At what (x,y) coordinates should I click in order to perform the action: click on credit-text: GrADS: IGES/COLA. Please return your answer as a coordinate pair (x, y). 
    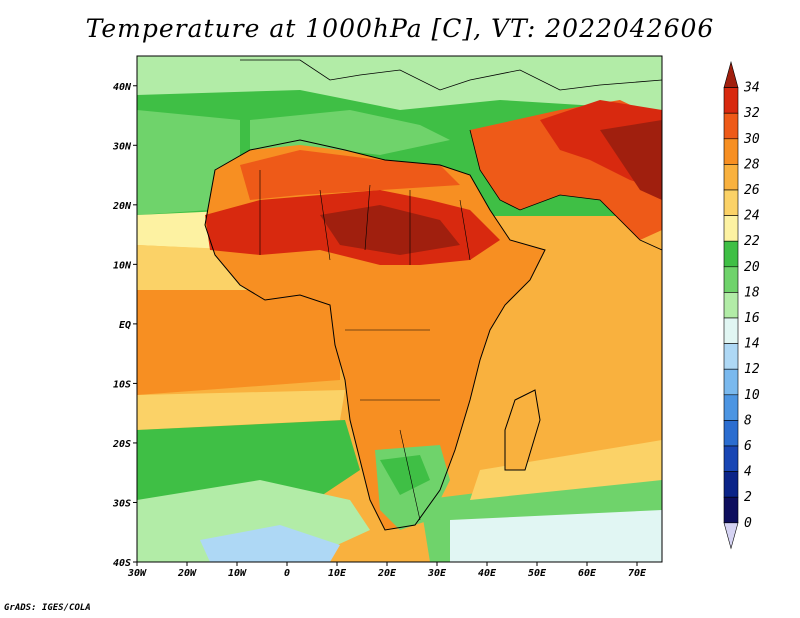
    Looking at the image, I should click on (47, 608).